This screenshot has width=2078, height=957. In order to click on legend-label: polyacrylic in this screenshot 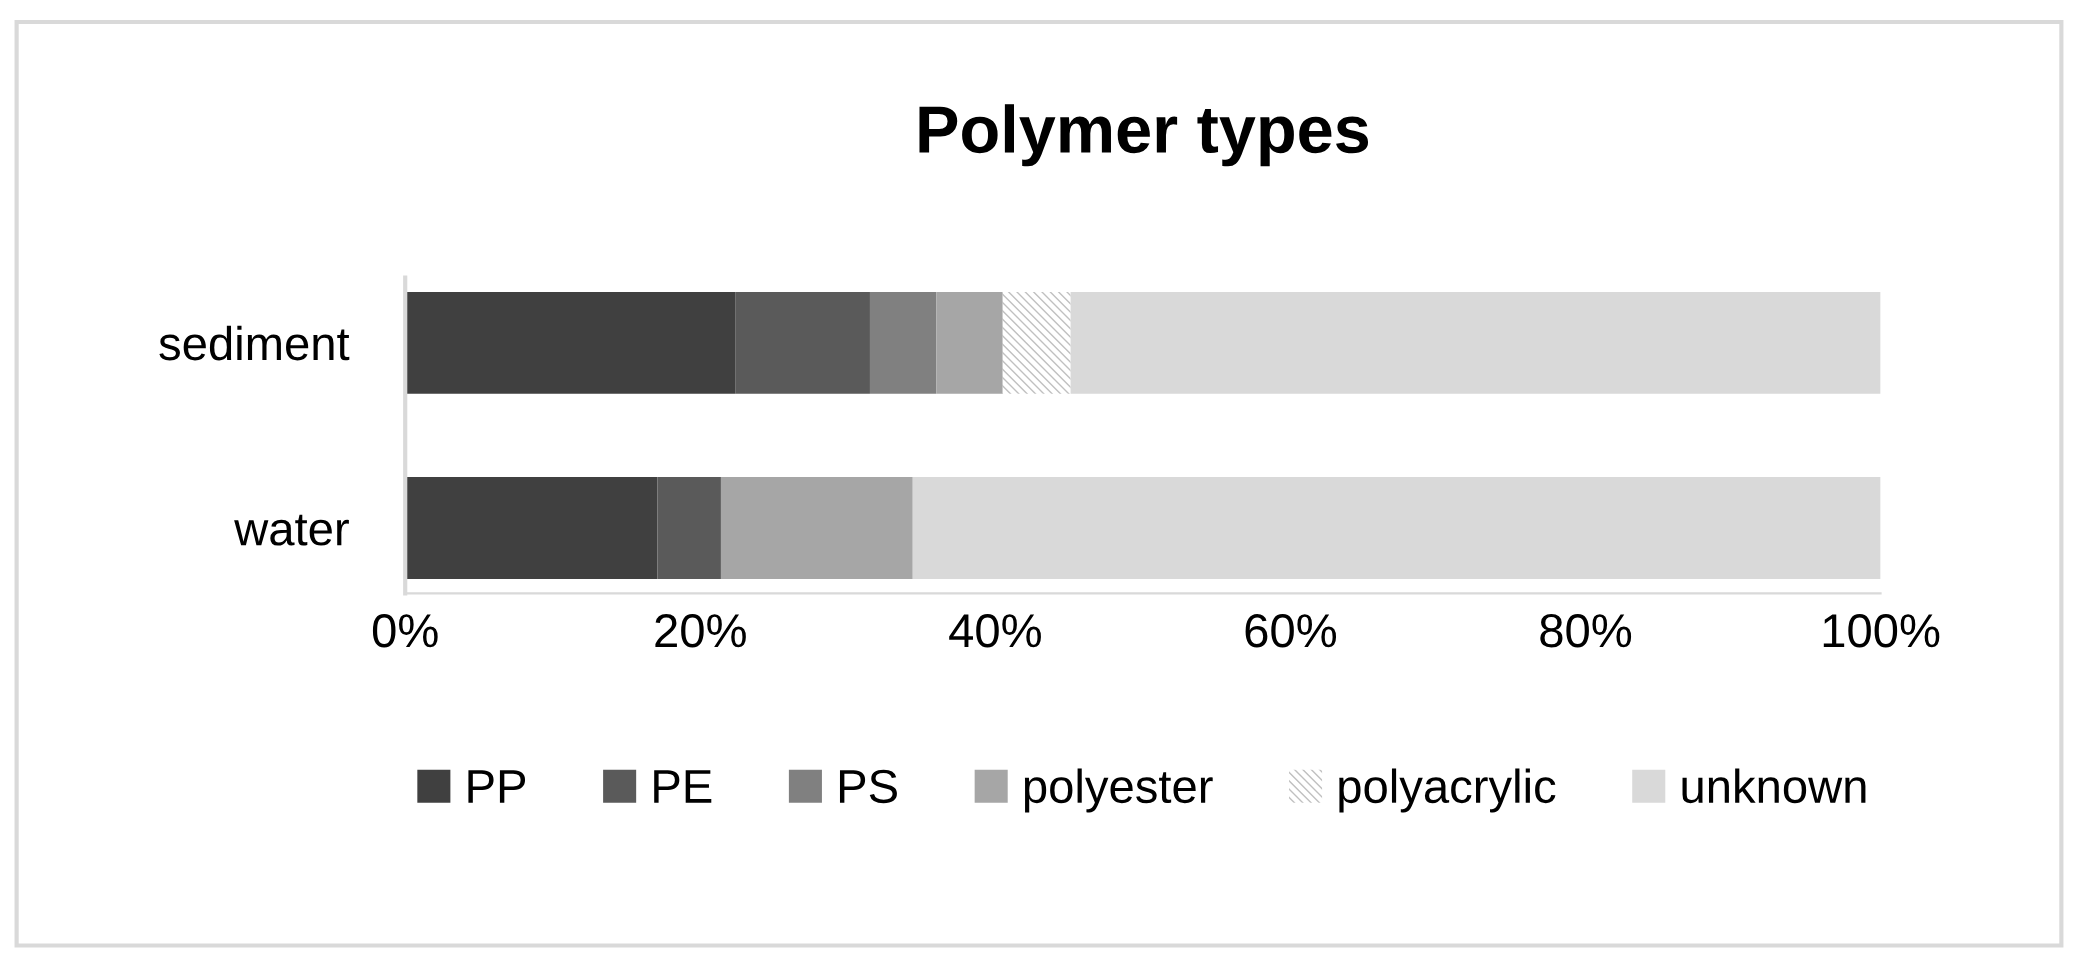, I will do `click(1447, 790)`.